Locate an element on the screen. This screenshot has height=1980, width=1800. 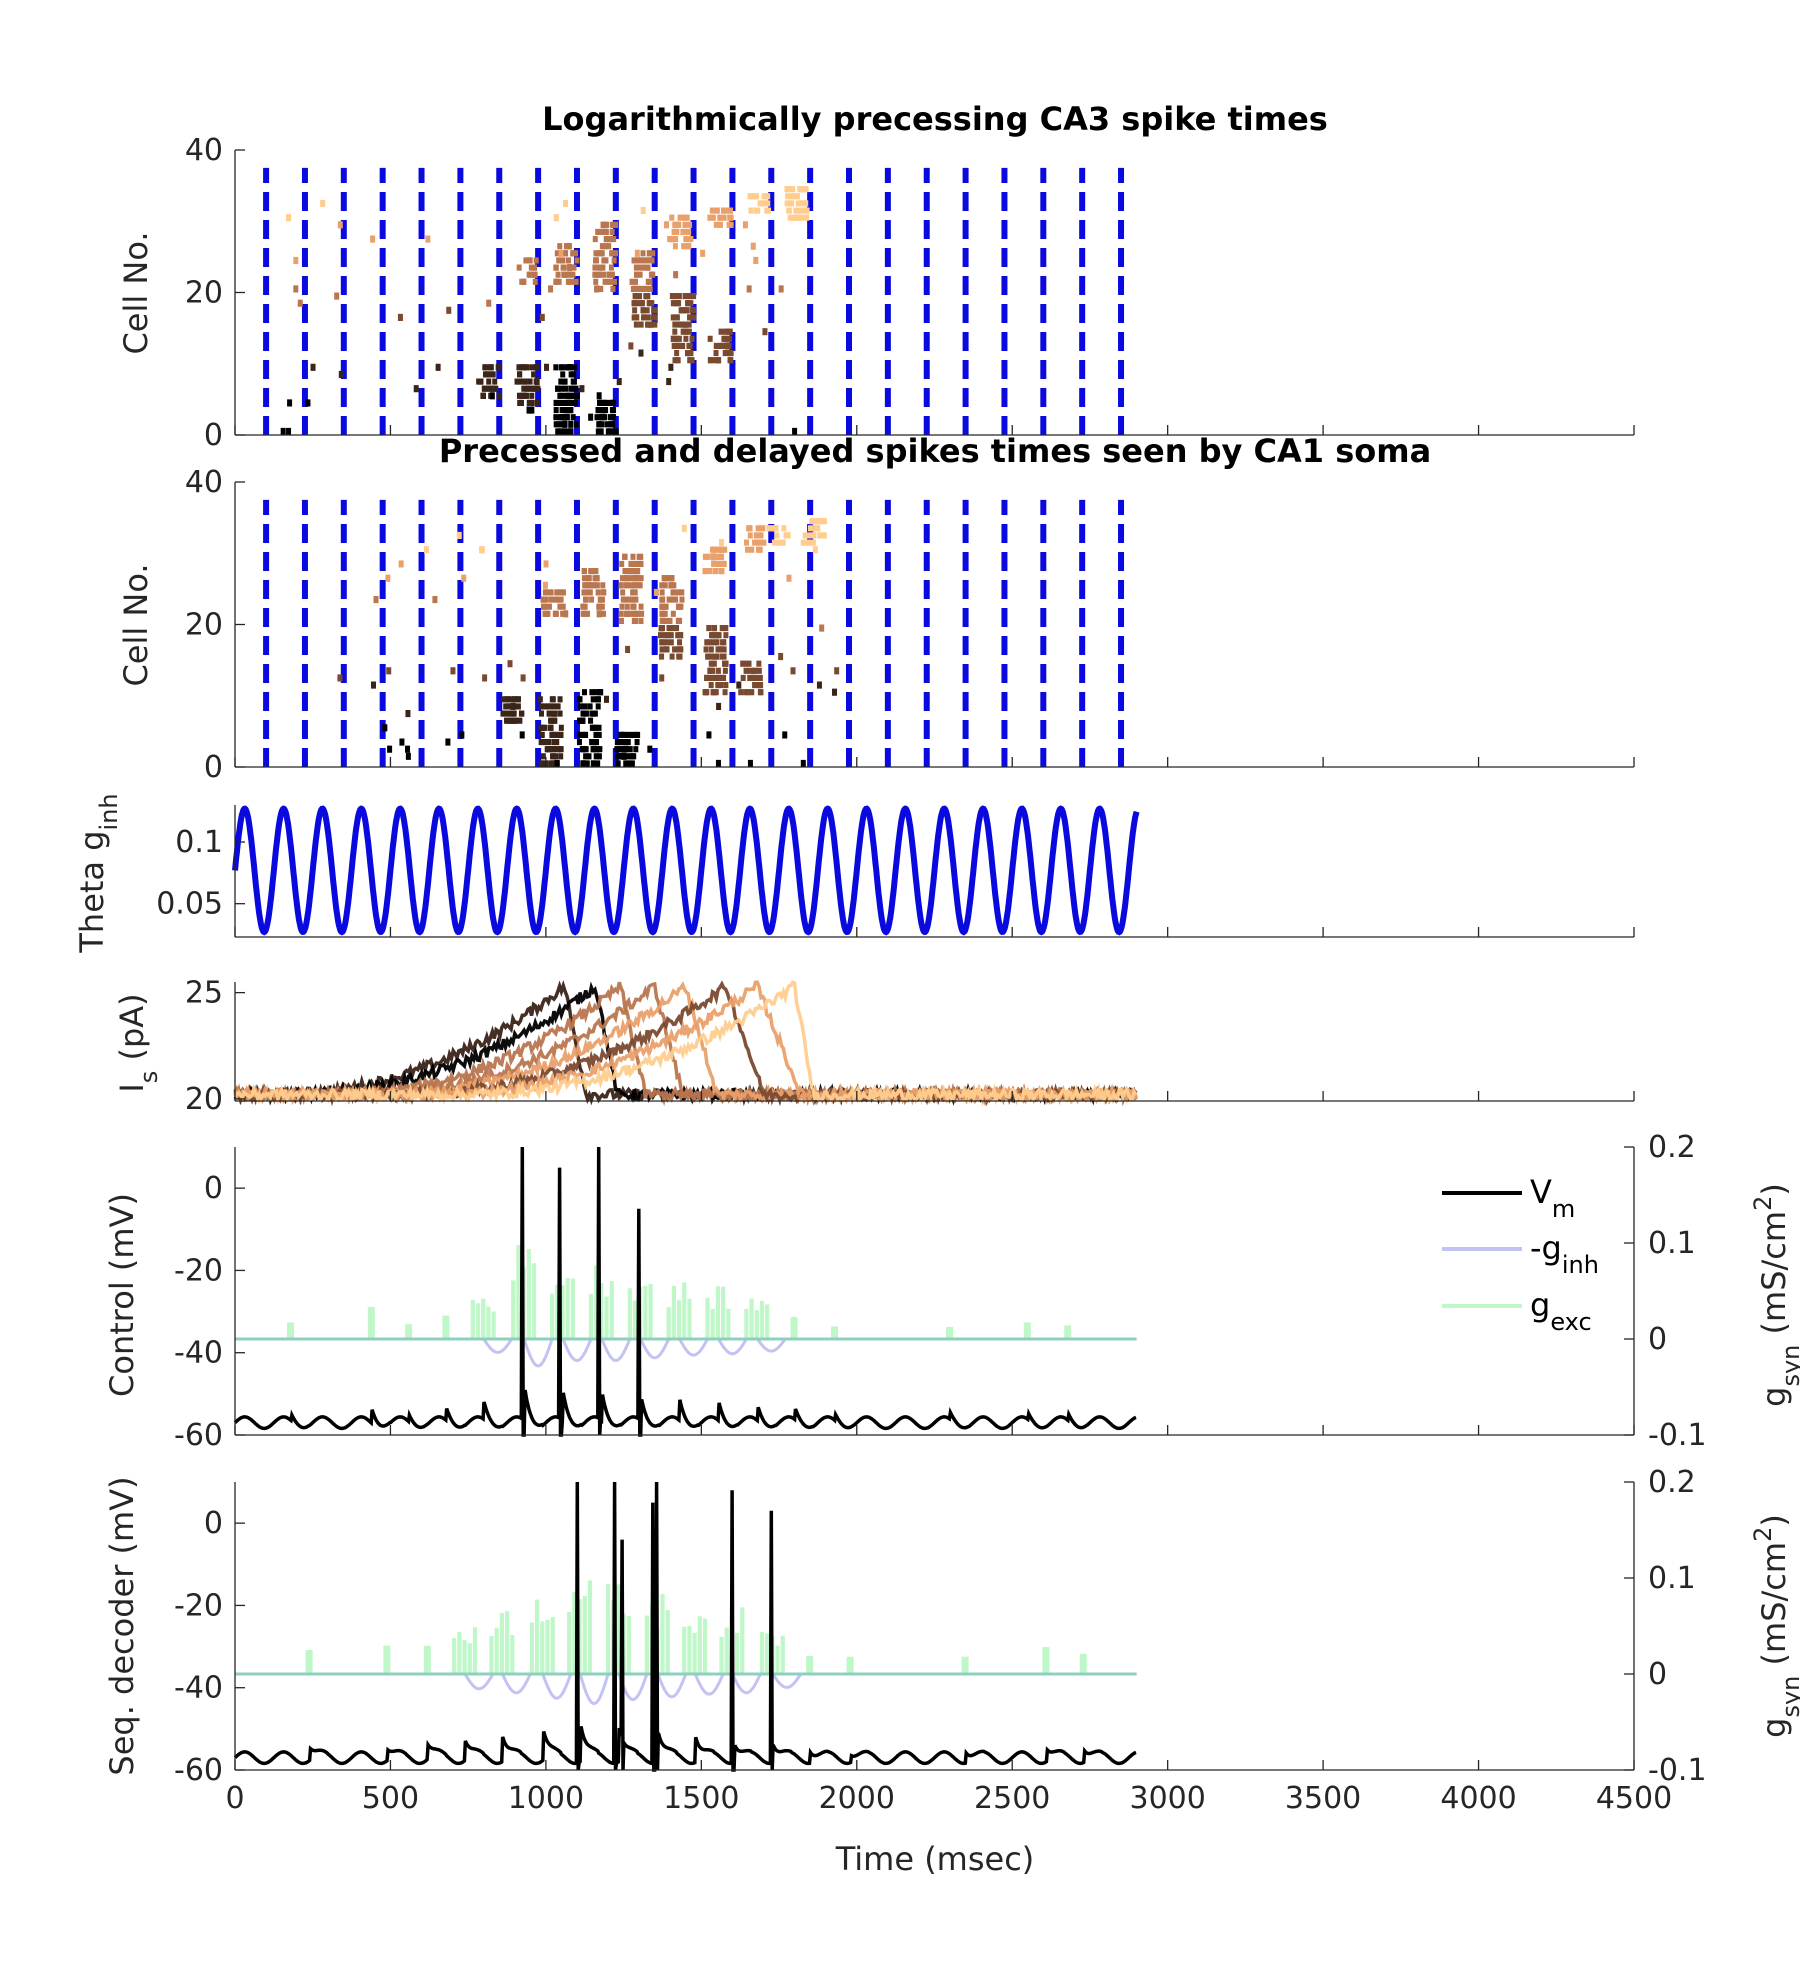
decoder-right-y-ticks: -0.1 0 0.1 0.2 is located at coordinates (1665, 1626).